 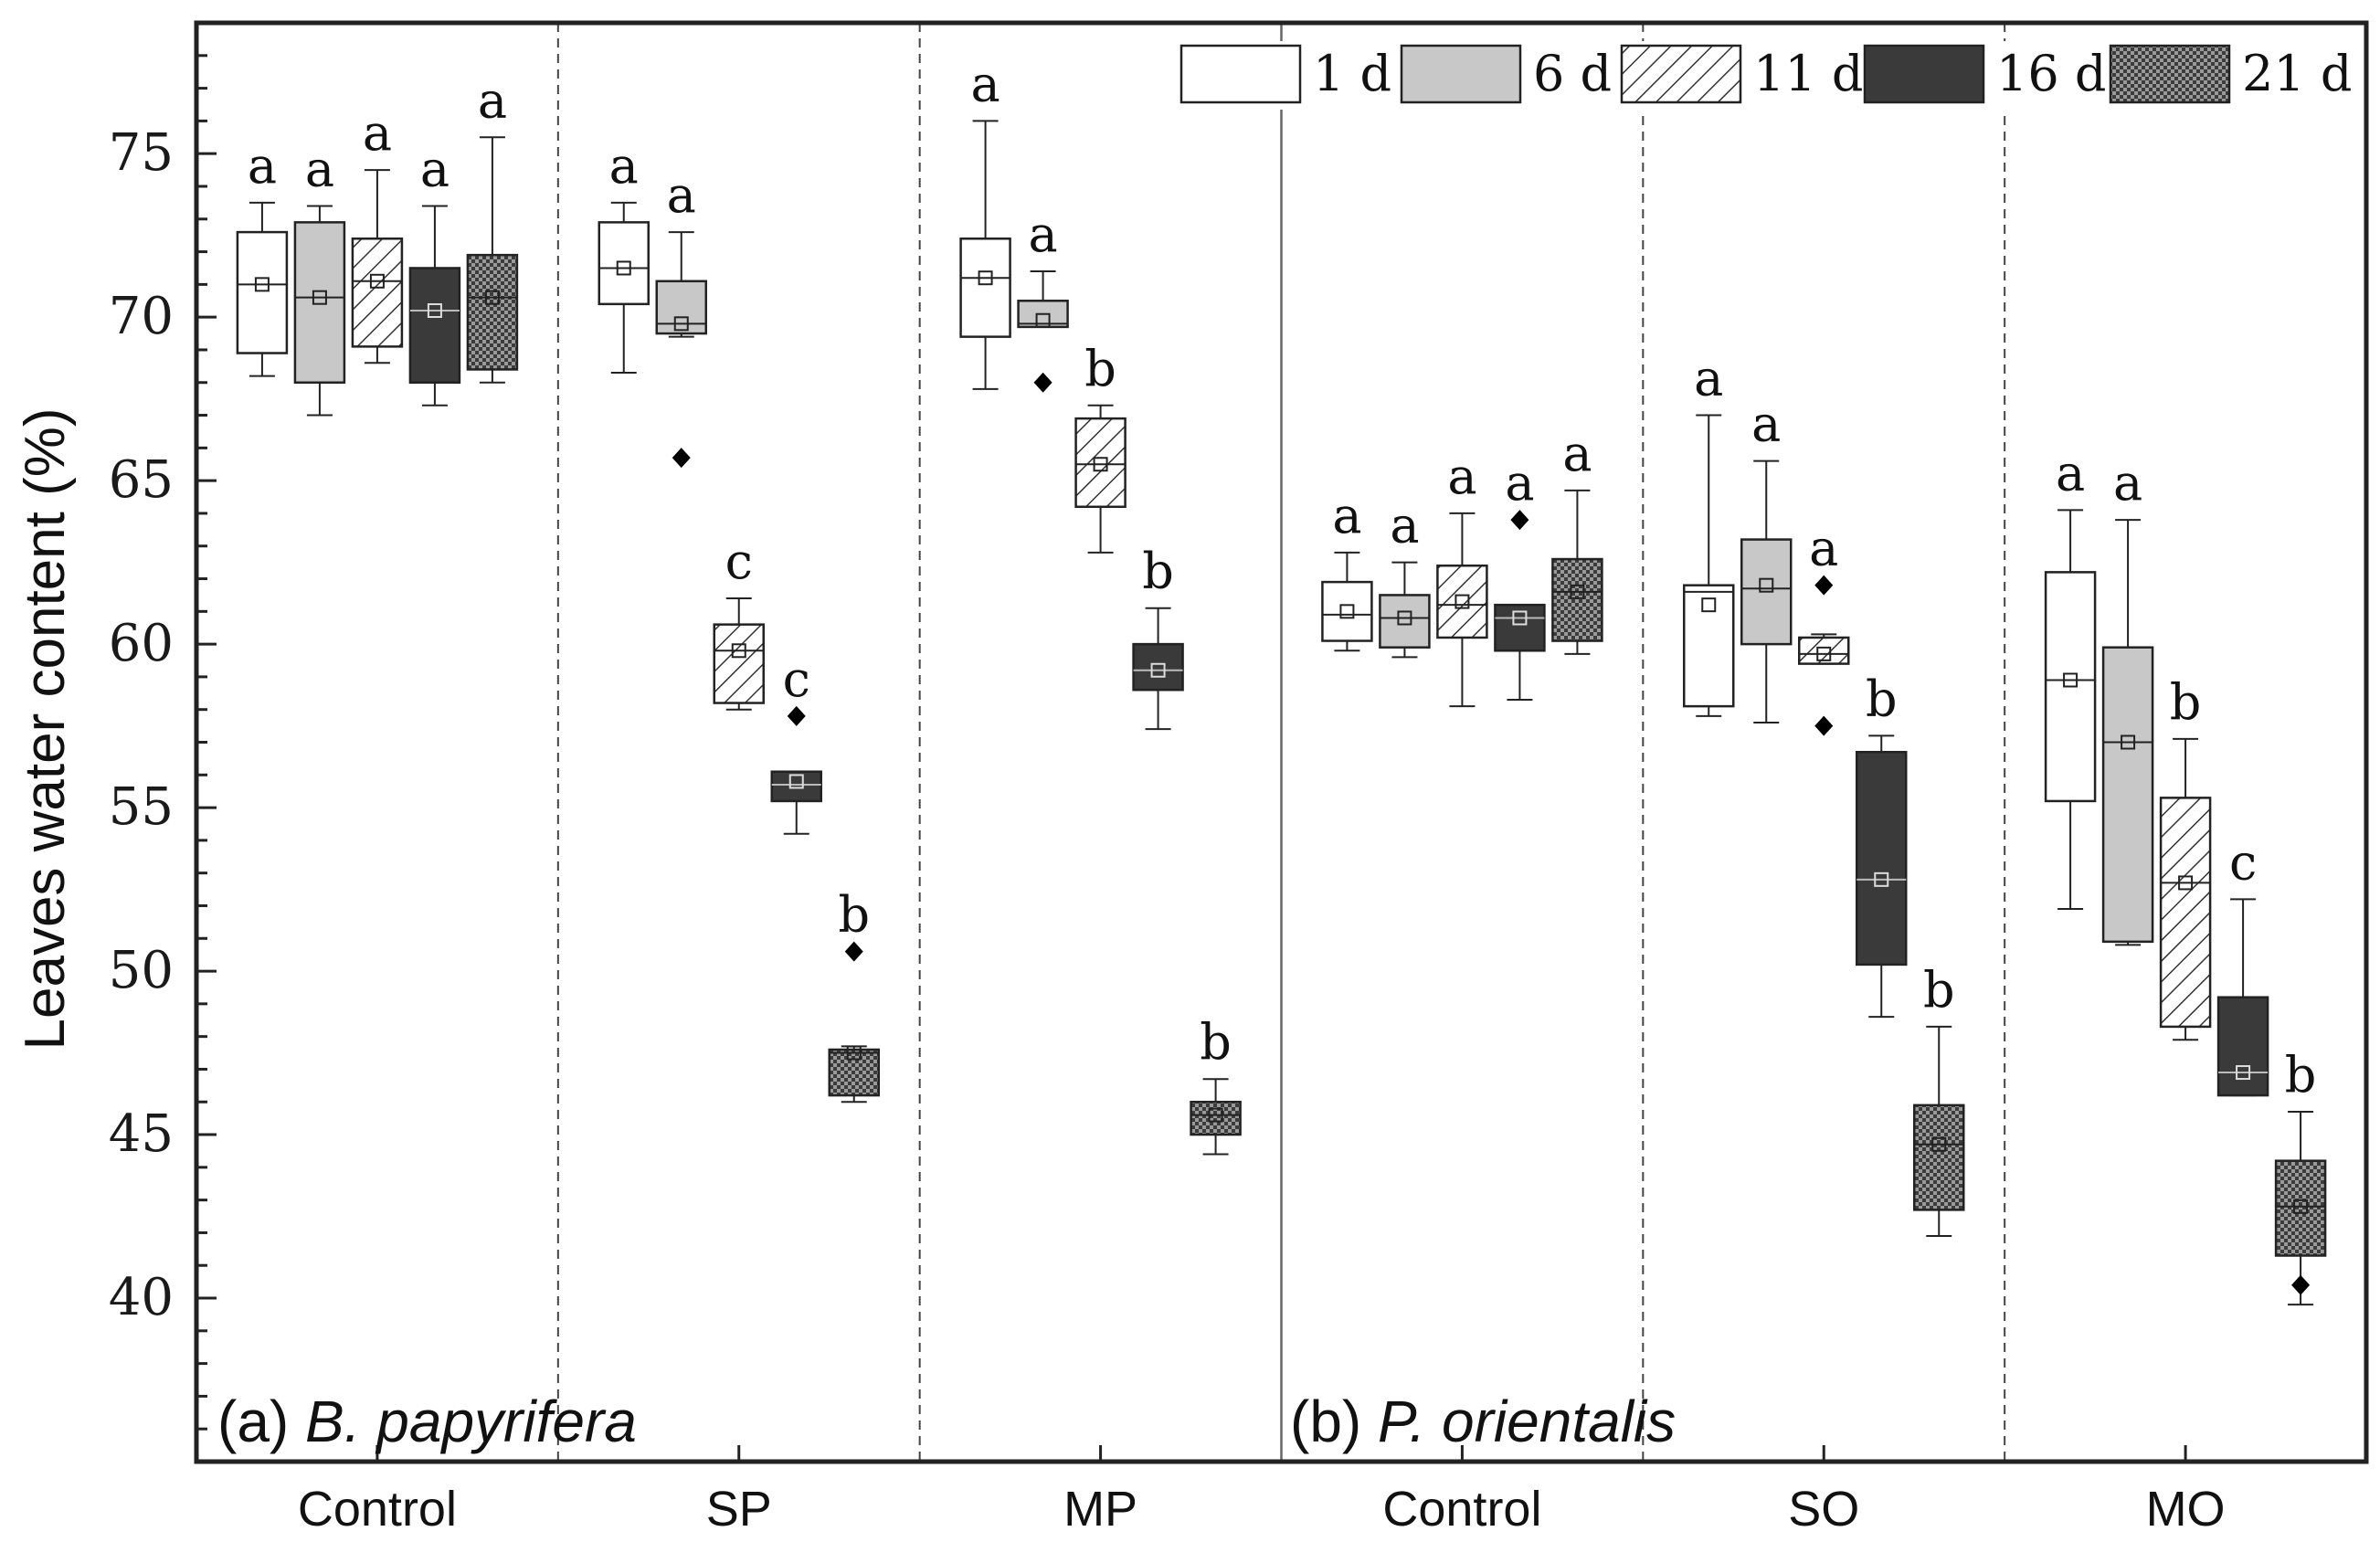 I want to click on box-mp-1d, so click(x=985, y=255).